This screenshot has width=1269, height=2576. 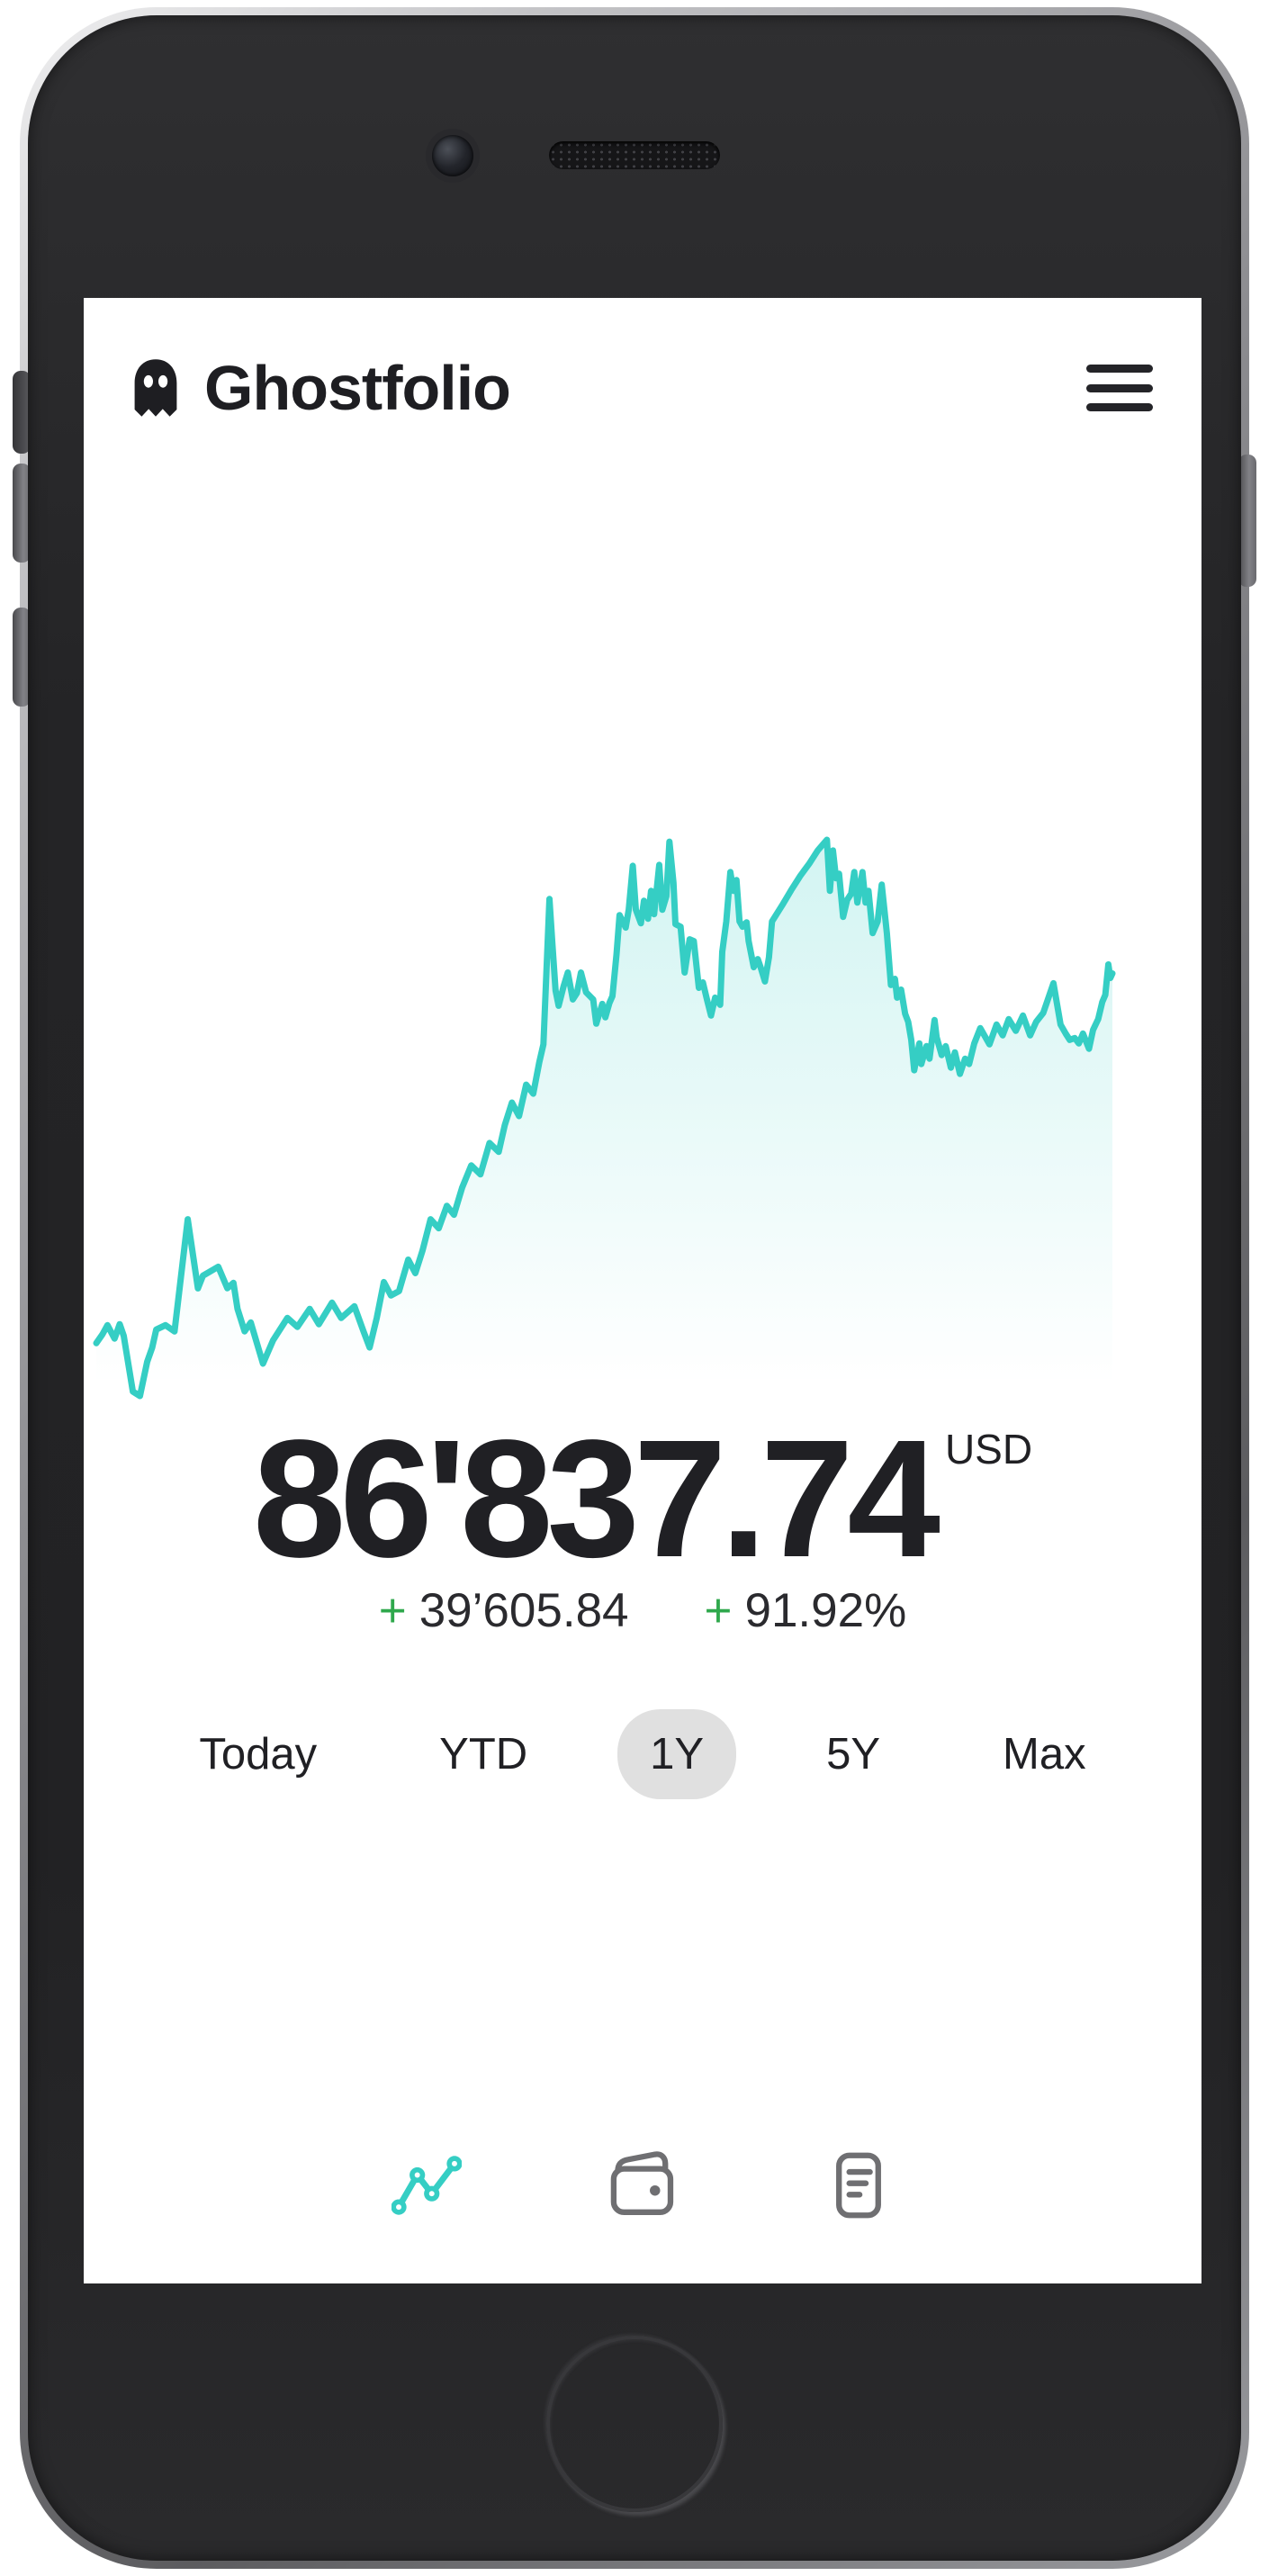 I want to click on document-list-icon, so click(x=859, y=2185).